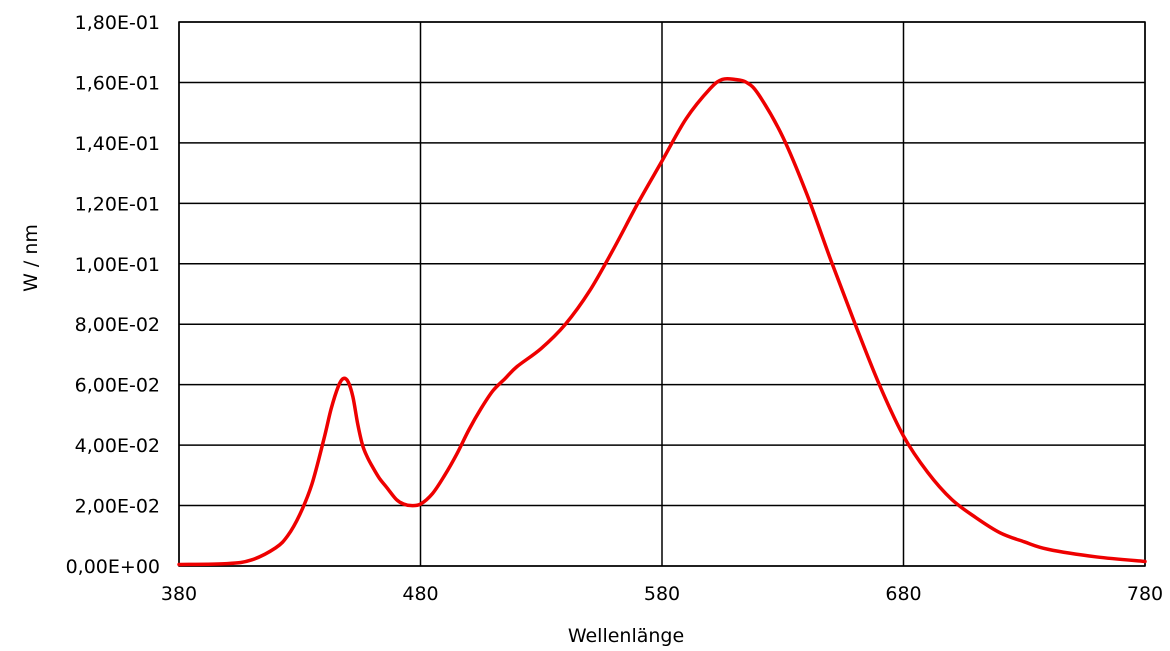 This screenshot has height=651, width=1170. Describe the element at coordinates (117, 386) in the screenshot. I see `y-tick-label: 6,00E-02` at that location.